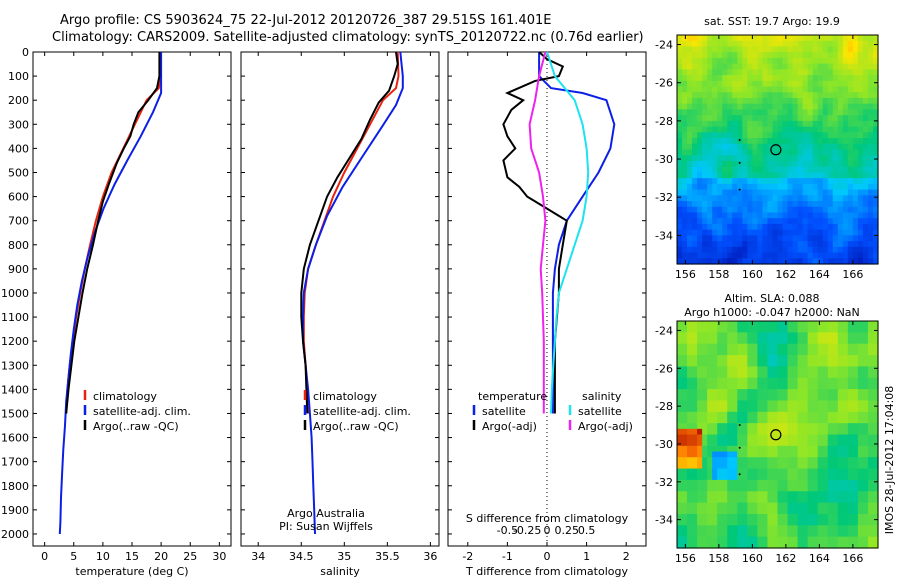  I want to click on x-tick-label-s: -0.5, so click(507, 530).